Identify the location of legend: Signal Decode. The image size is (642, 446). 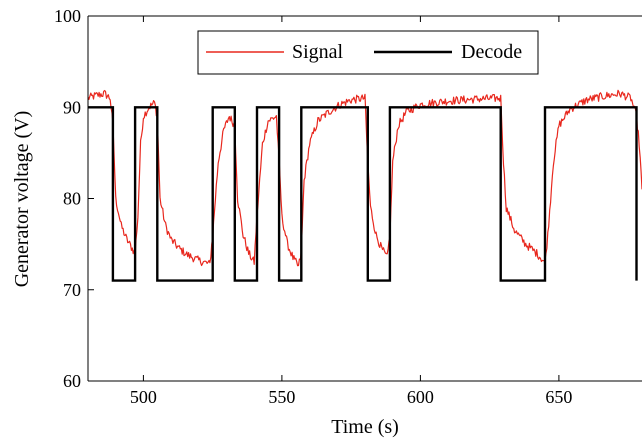
(368, 52).